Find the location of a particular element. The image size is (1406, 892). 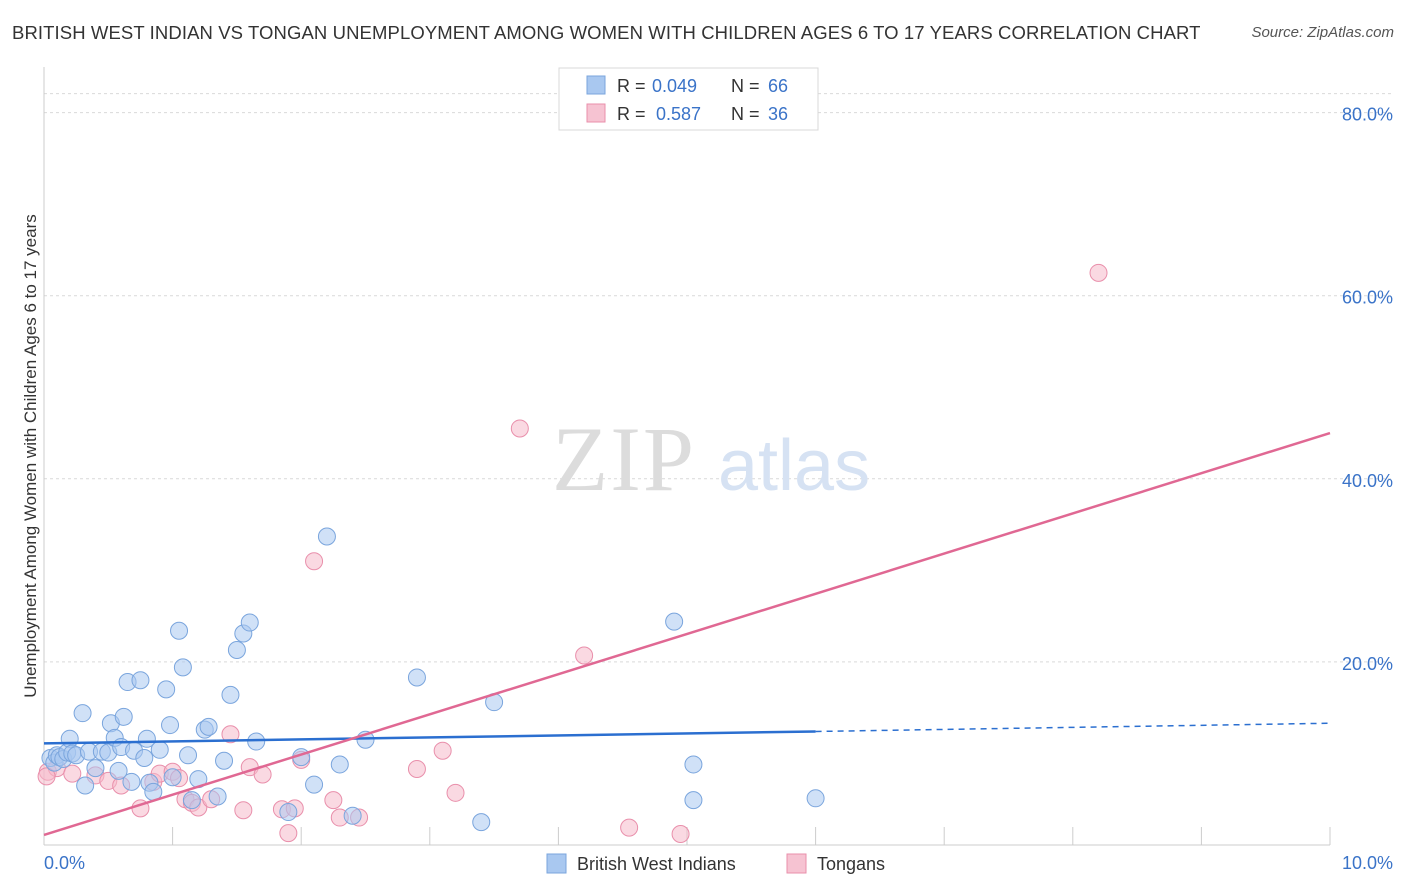

legend-r-label-2: R = is located at coordinates (631, 114).